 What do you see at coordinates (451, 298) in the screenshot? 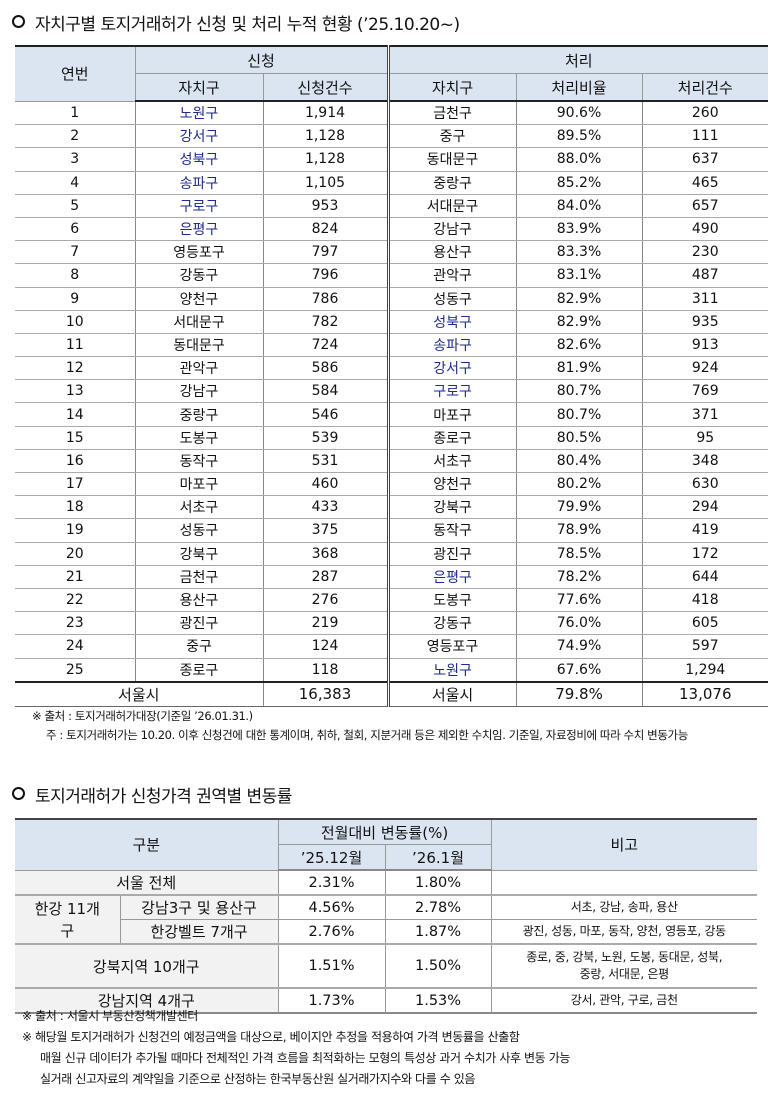
I see `process-district: 성동구` at bounding box center [451, 298].